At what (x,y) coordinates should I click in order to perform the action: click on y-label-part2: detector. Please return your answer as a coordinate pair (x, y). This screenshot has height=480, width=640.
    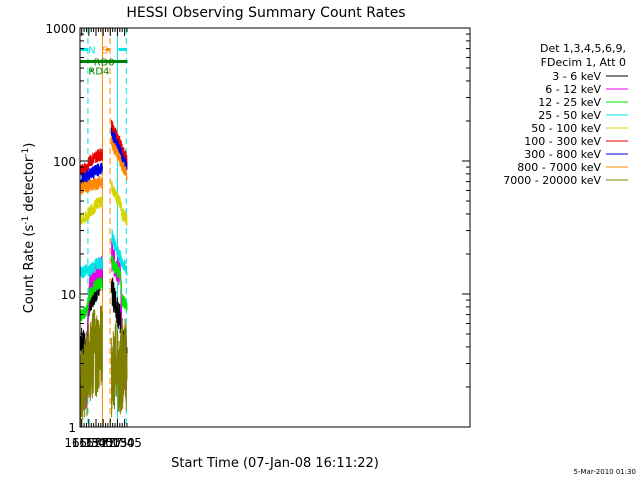
    Looking at the image, I should click on (29, 186).